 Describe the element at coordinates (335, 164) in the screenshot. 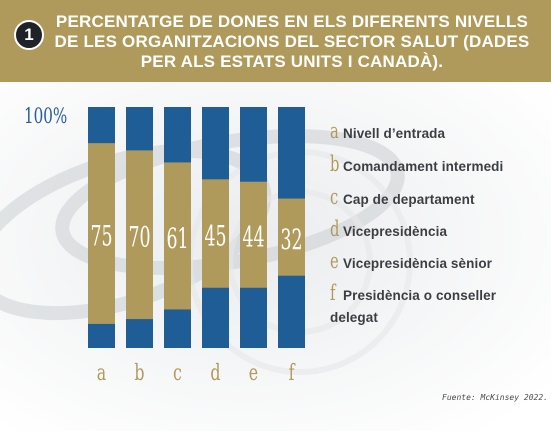

I see `legend-letter: b` at that location.